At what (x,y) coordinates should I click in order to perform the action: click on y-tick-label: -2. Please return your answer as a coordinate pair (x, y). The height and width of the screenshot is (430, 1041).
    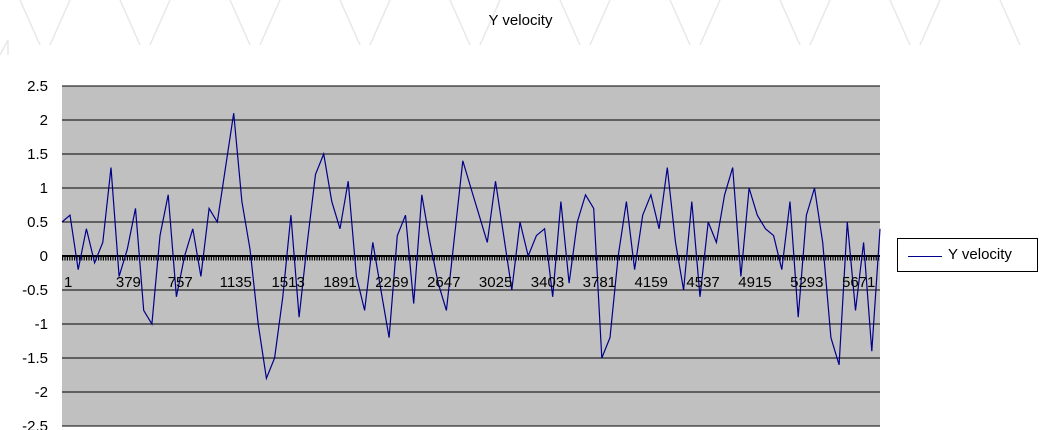
    Looking at the image, I should click on (41, 392).